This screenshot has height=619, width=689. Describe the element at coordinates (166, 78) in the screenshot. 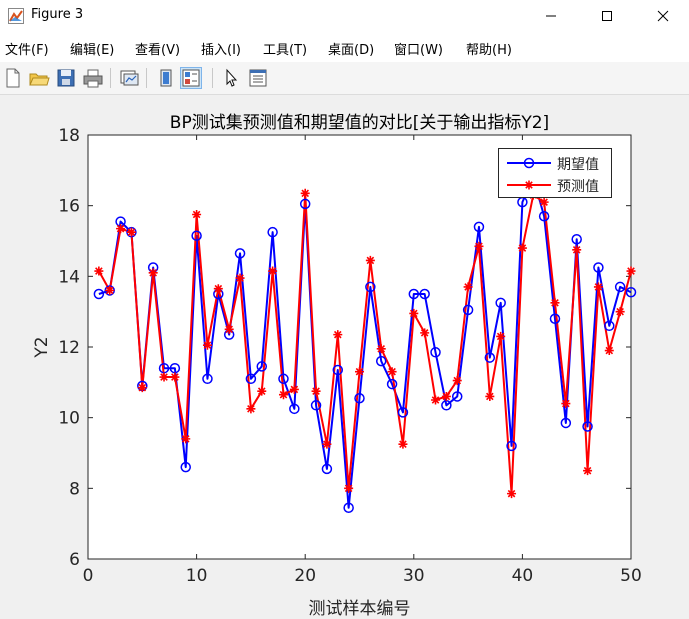

I see `hide-plot-tools-icon` at that location.